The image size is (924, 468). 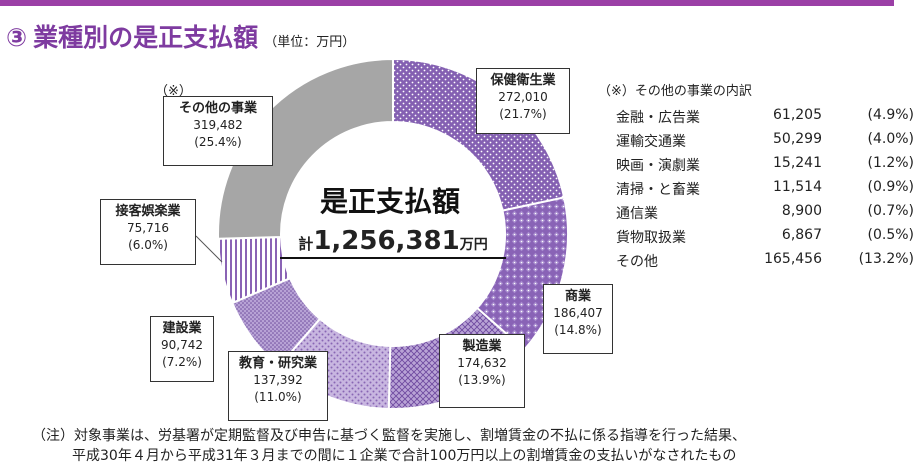 What do you see at coordinates (148, 245) in the screenshot?
I see `slice-label-pct: (6.0%)` at bounding box center [148, 245].